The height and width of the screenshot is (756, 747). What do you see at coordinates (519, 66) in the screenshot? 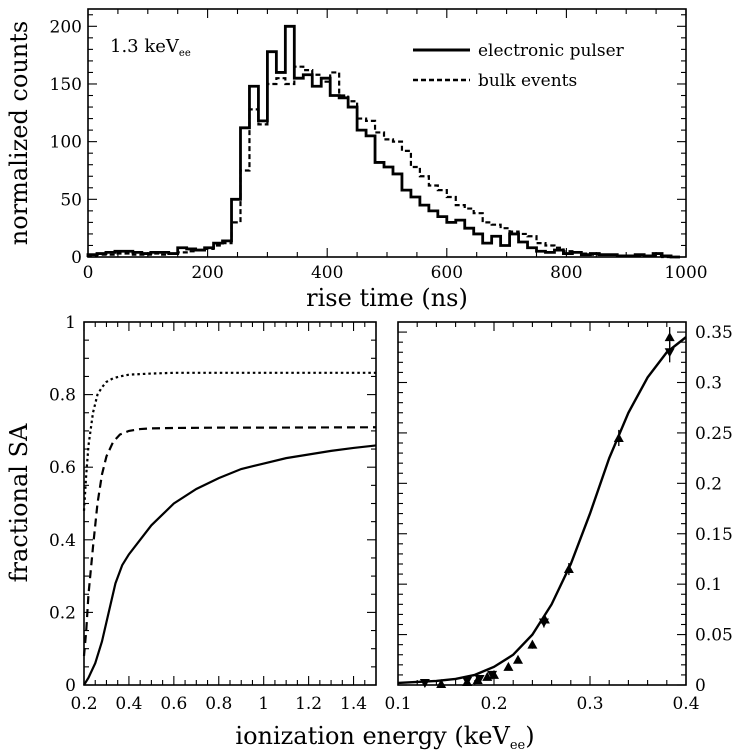
I see `top-legend: electronic pulser bulk events` at bounding box center [519, 66].